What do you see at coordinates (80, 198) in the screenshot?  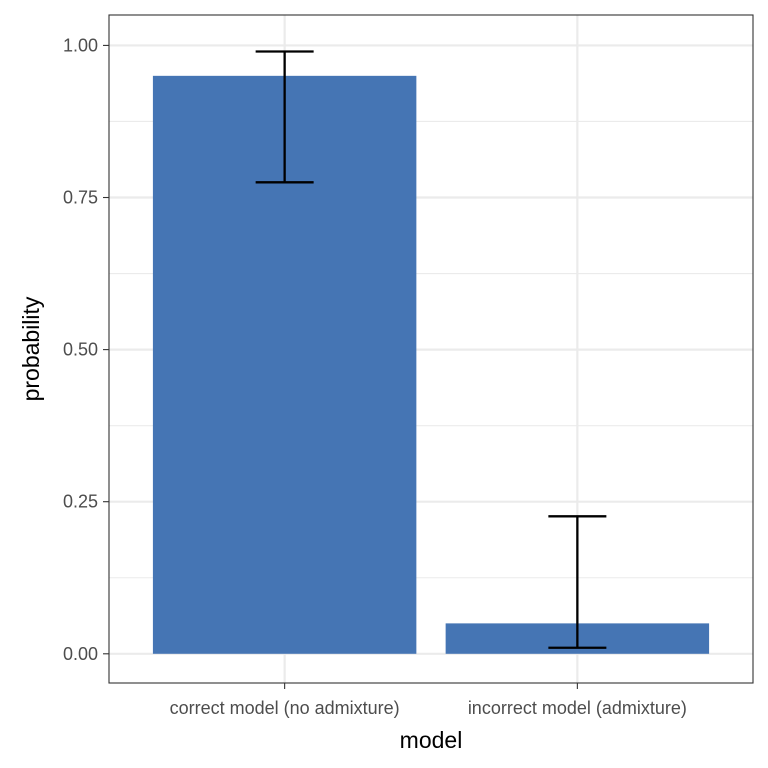 I see `y-tick-label: 0.75` at bounding box center [80, 198].